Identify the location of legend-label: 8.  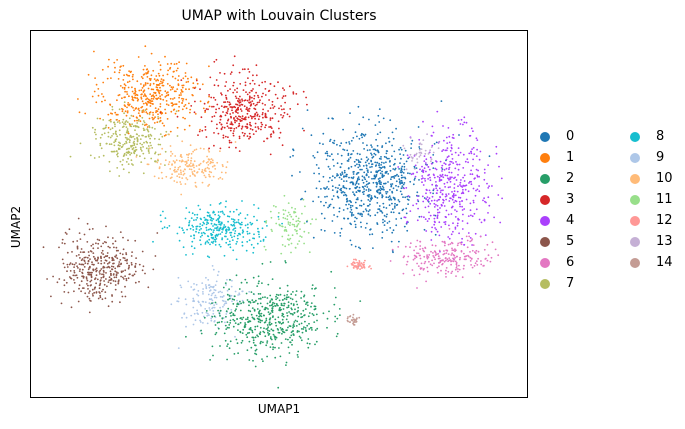
(660, 136).